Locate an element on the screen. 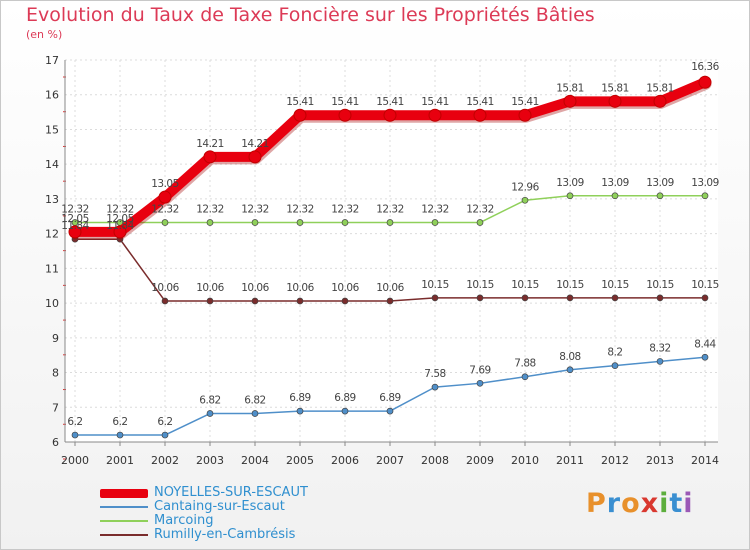 The width and height of the screenshot is (750, 550). data-label: 14.21 is located at coordinates (210, 144).